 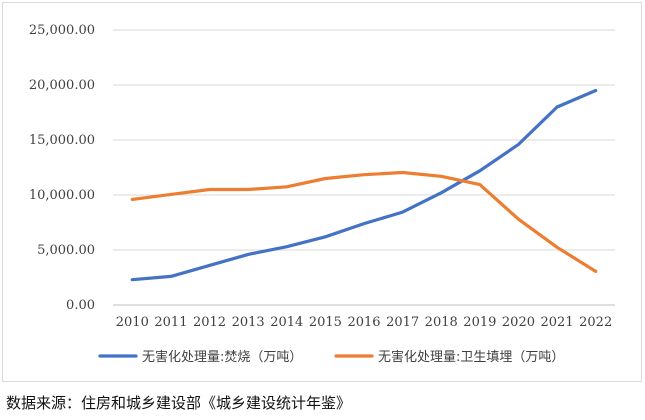 What do you see at coordinates (62, 140) in the screenshot?
I see `y-tick-label: 15,000.00` at bounding box center [62, 140].